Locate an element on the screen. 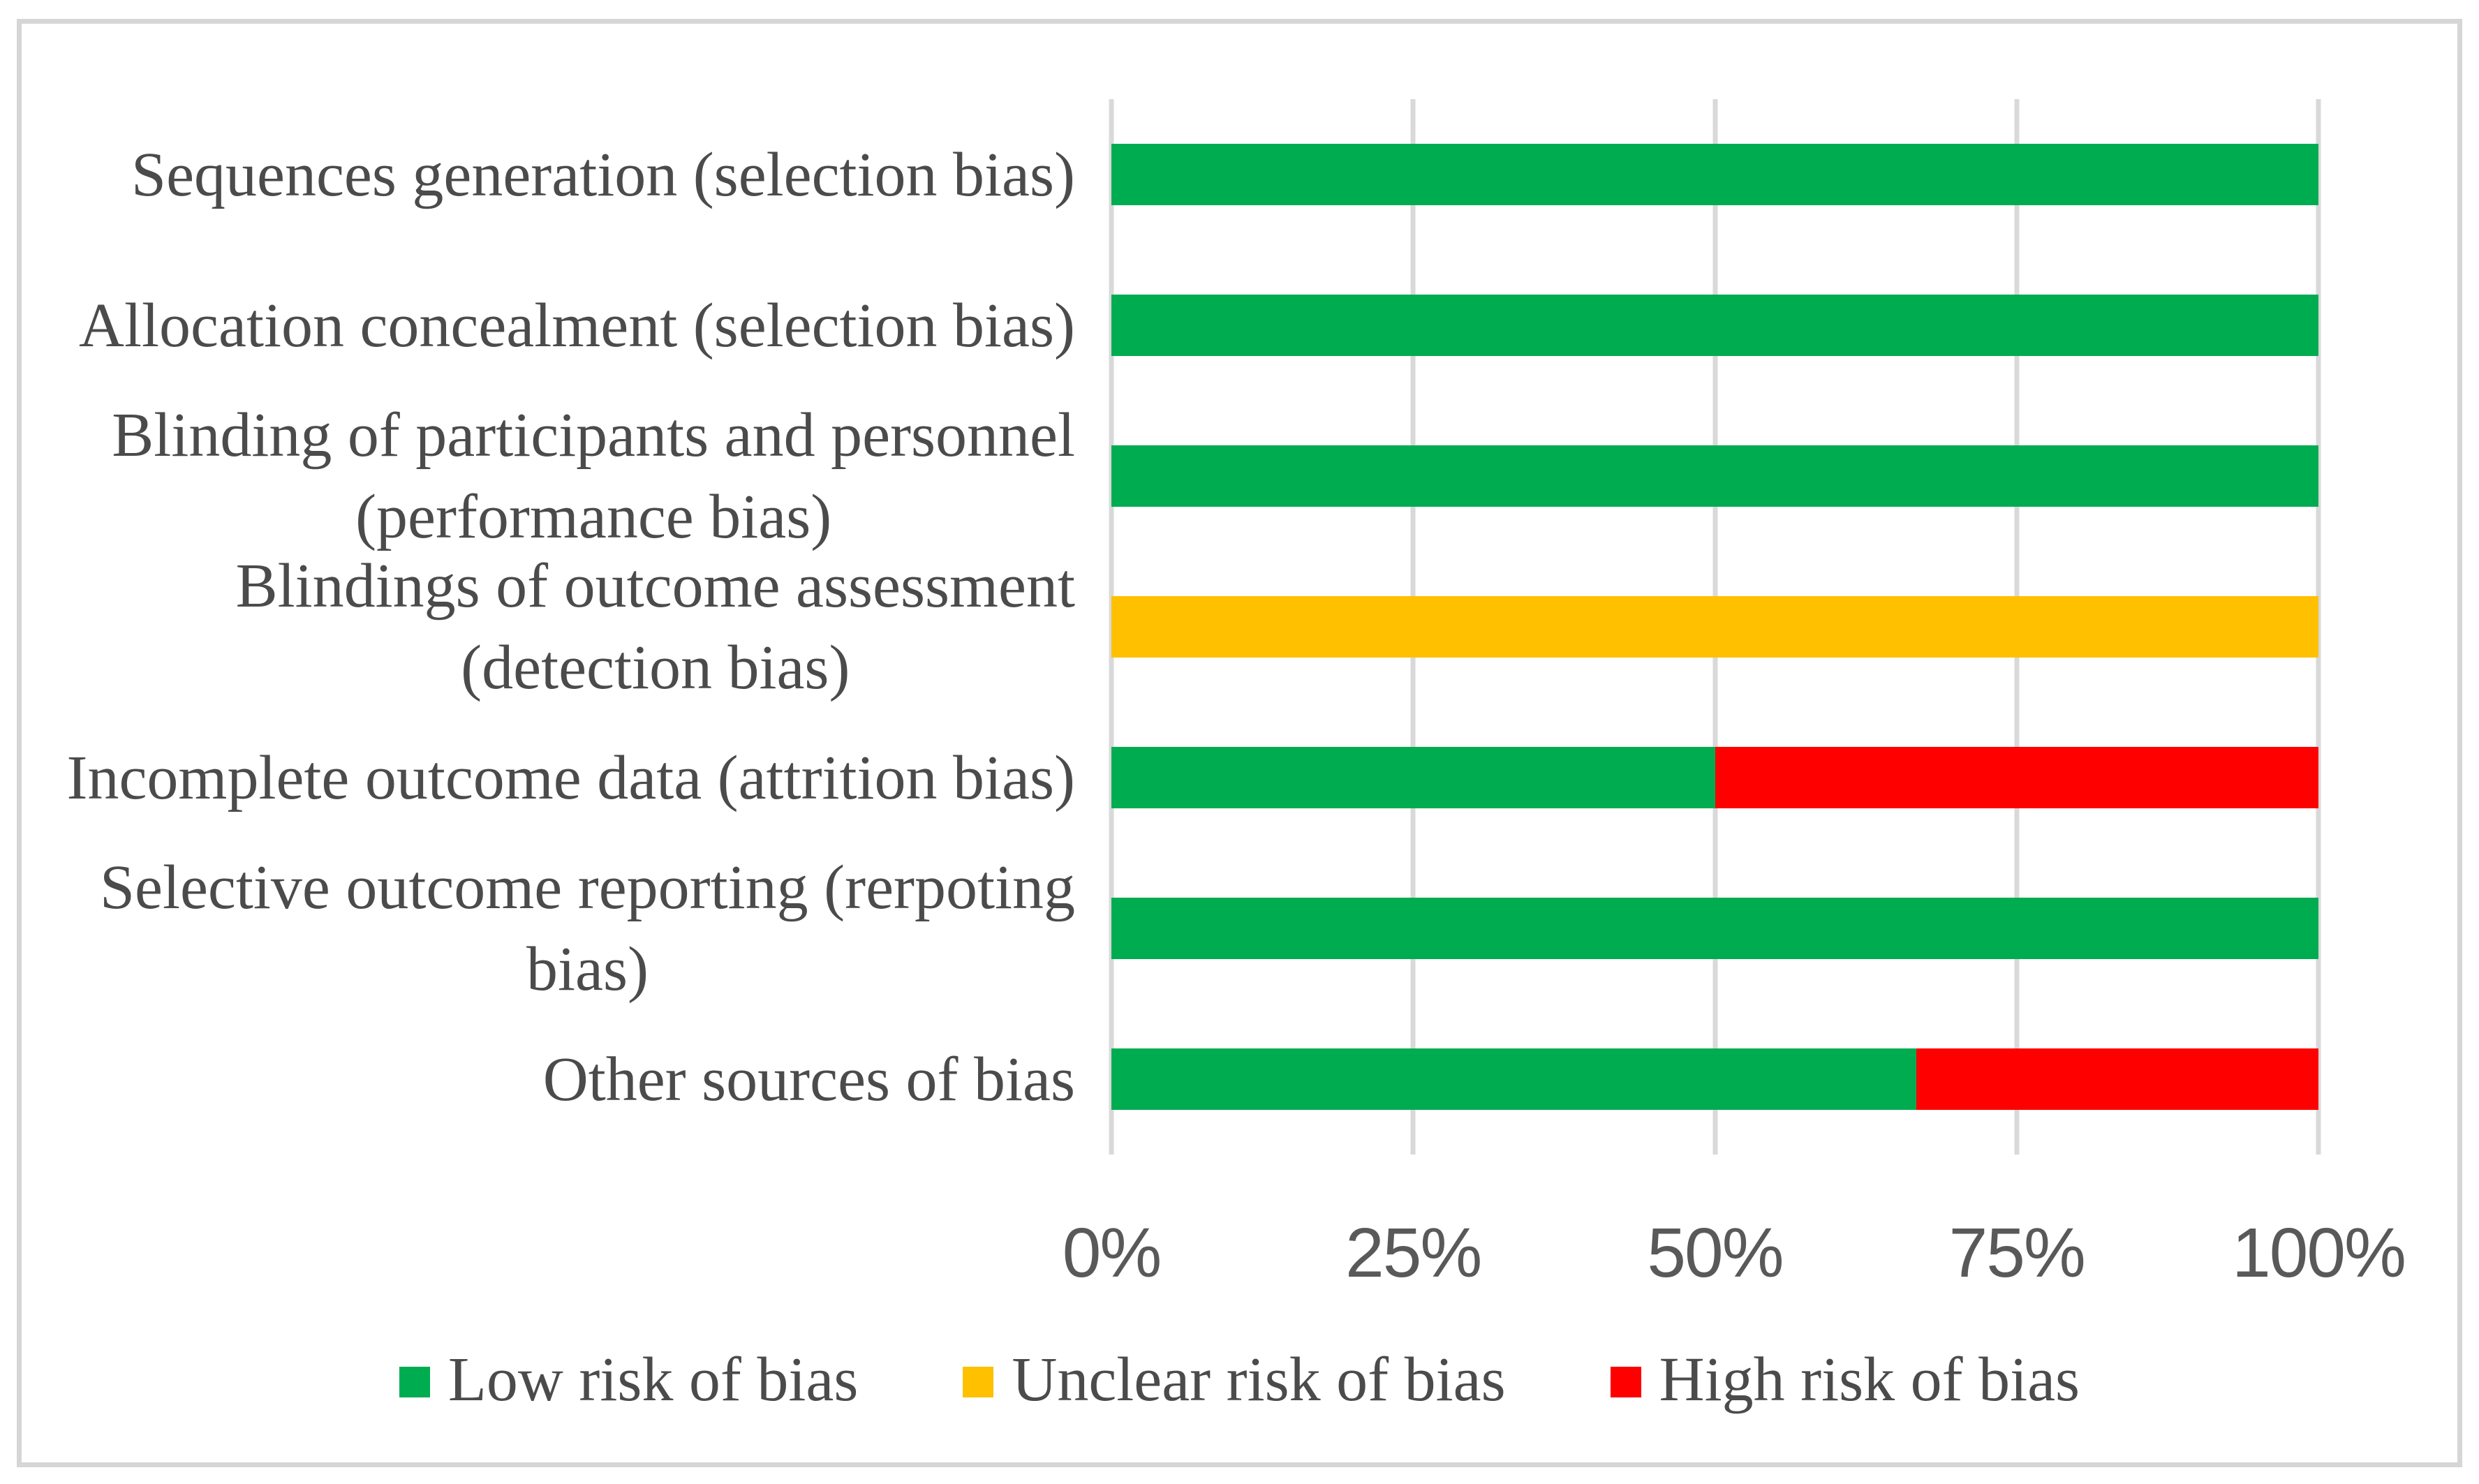  category-label-text: Sequences generation (selection bias) is located at coordinates (603, 174).